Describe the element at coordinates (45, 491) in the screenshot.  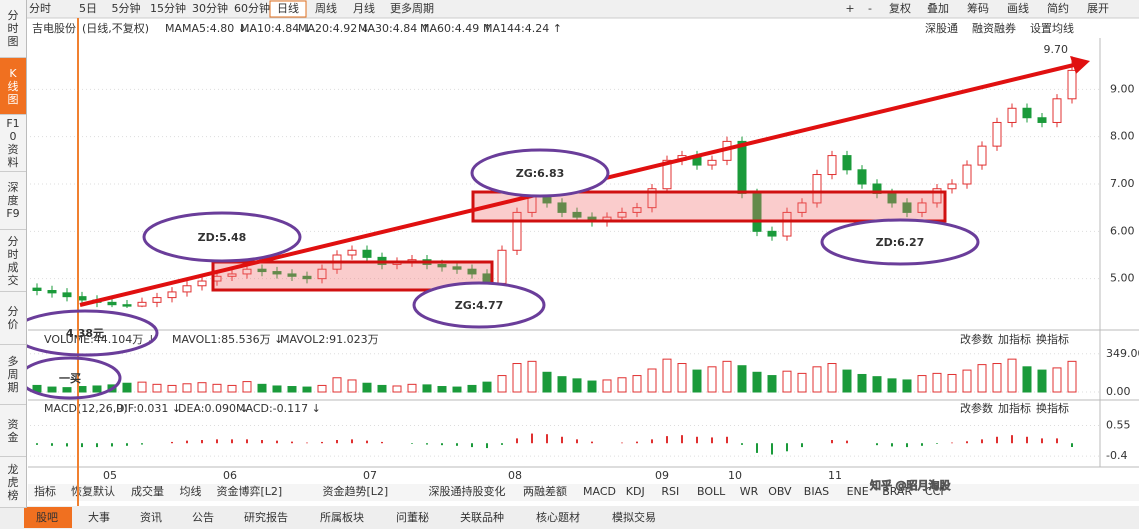
I see `indicator-tab: 指标` at that location.